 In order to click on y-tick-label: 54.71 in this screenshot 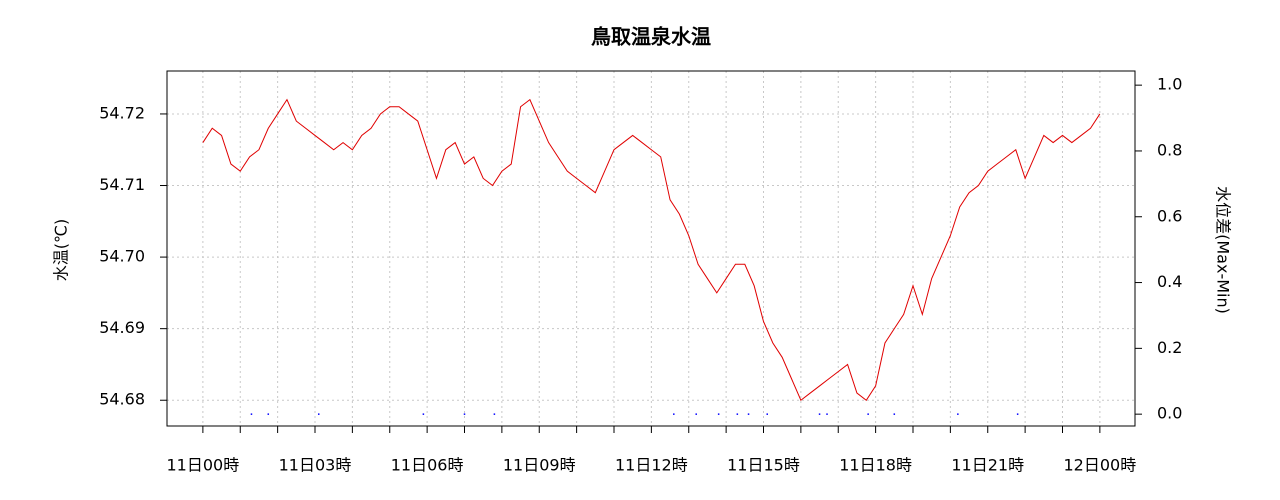, I will do `click(122, 184)`.